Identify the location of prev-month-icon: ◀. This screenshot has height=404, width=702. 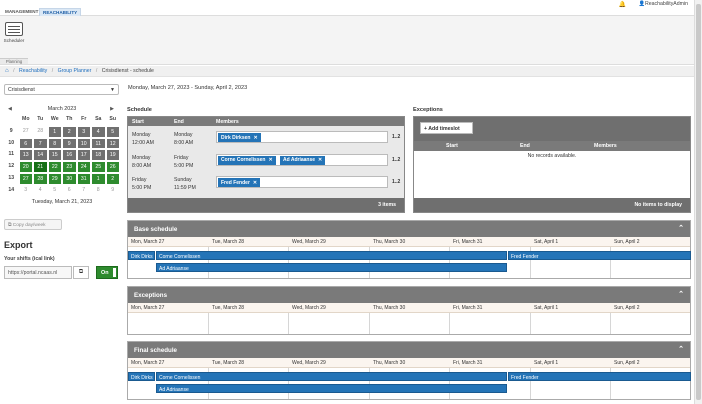
(10, 109).